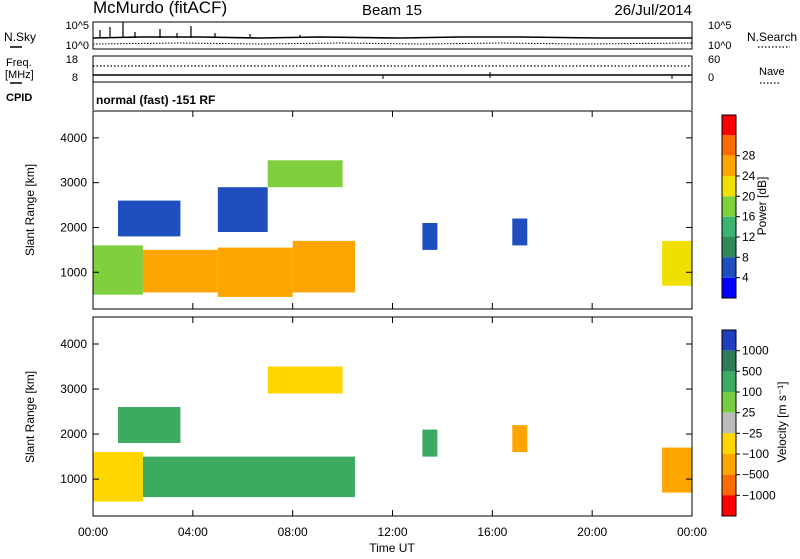  I want to click on power-colorbar-tick-label: 12, so click(749, 237).